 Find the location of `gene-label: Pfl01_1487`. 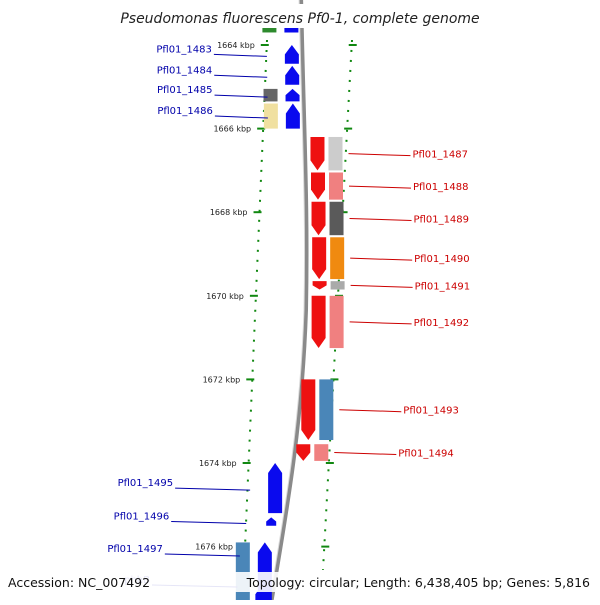

gene-label: Pfl01_1487 is located at coordinates (440, 155).